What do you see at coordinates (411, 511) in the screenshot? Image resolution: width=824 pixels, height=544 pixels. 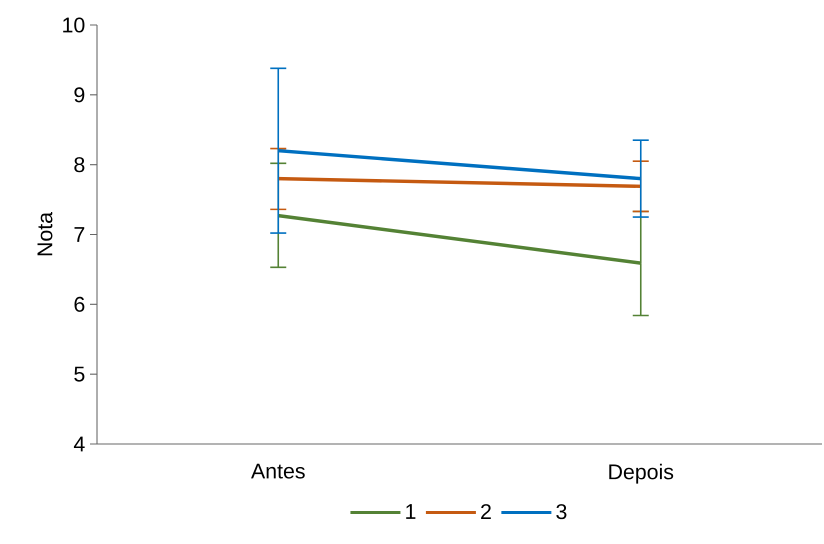 I see `legend-label: 1` at bounding box center [411, 511].